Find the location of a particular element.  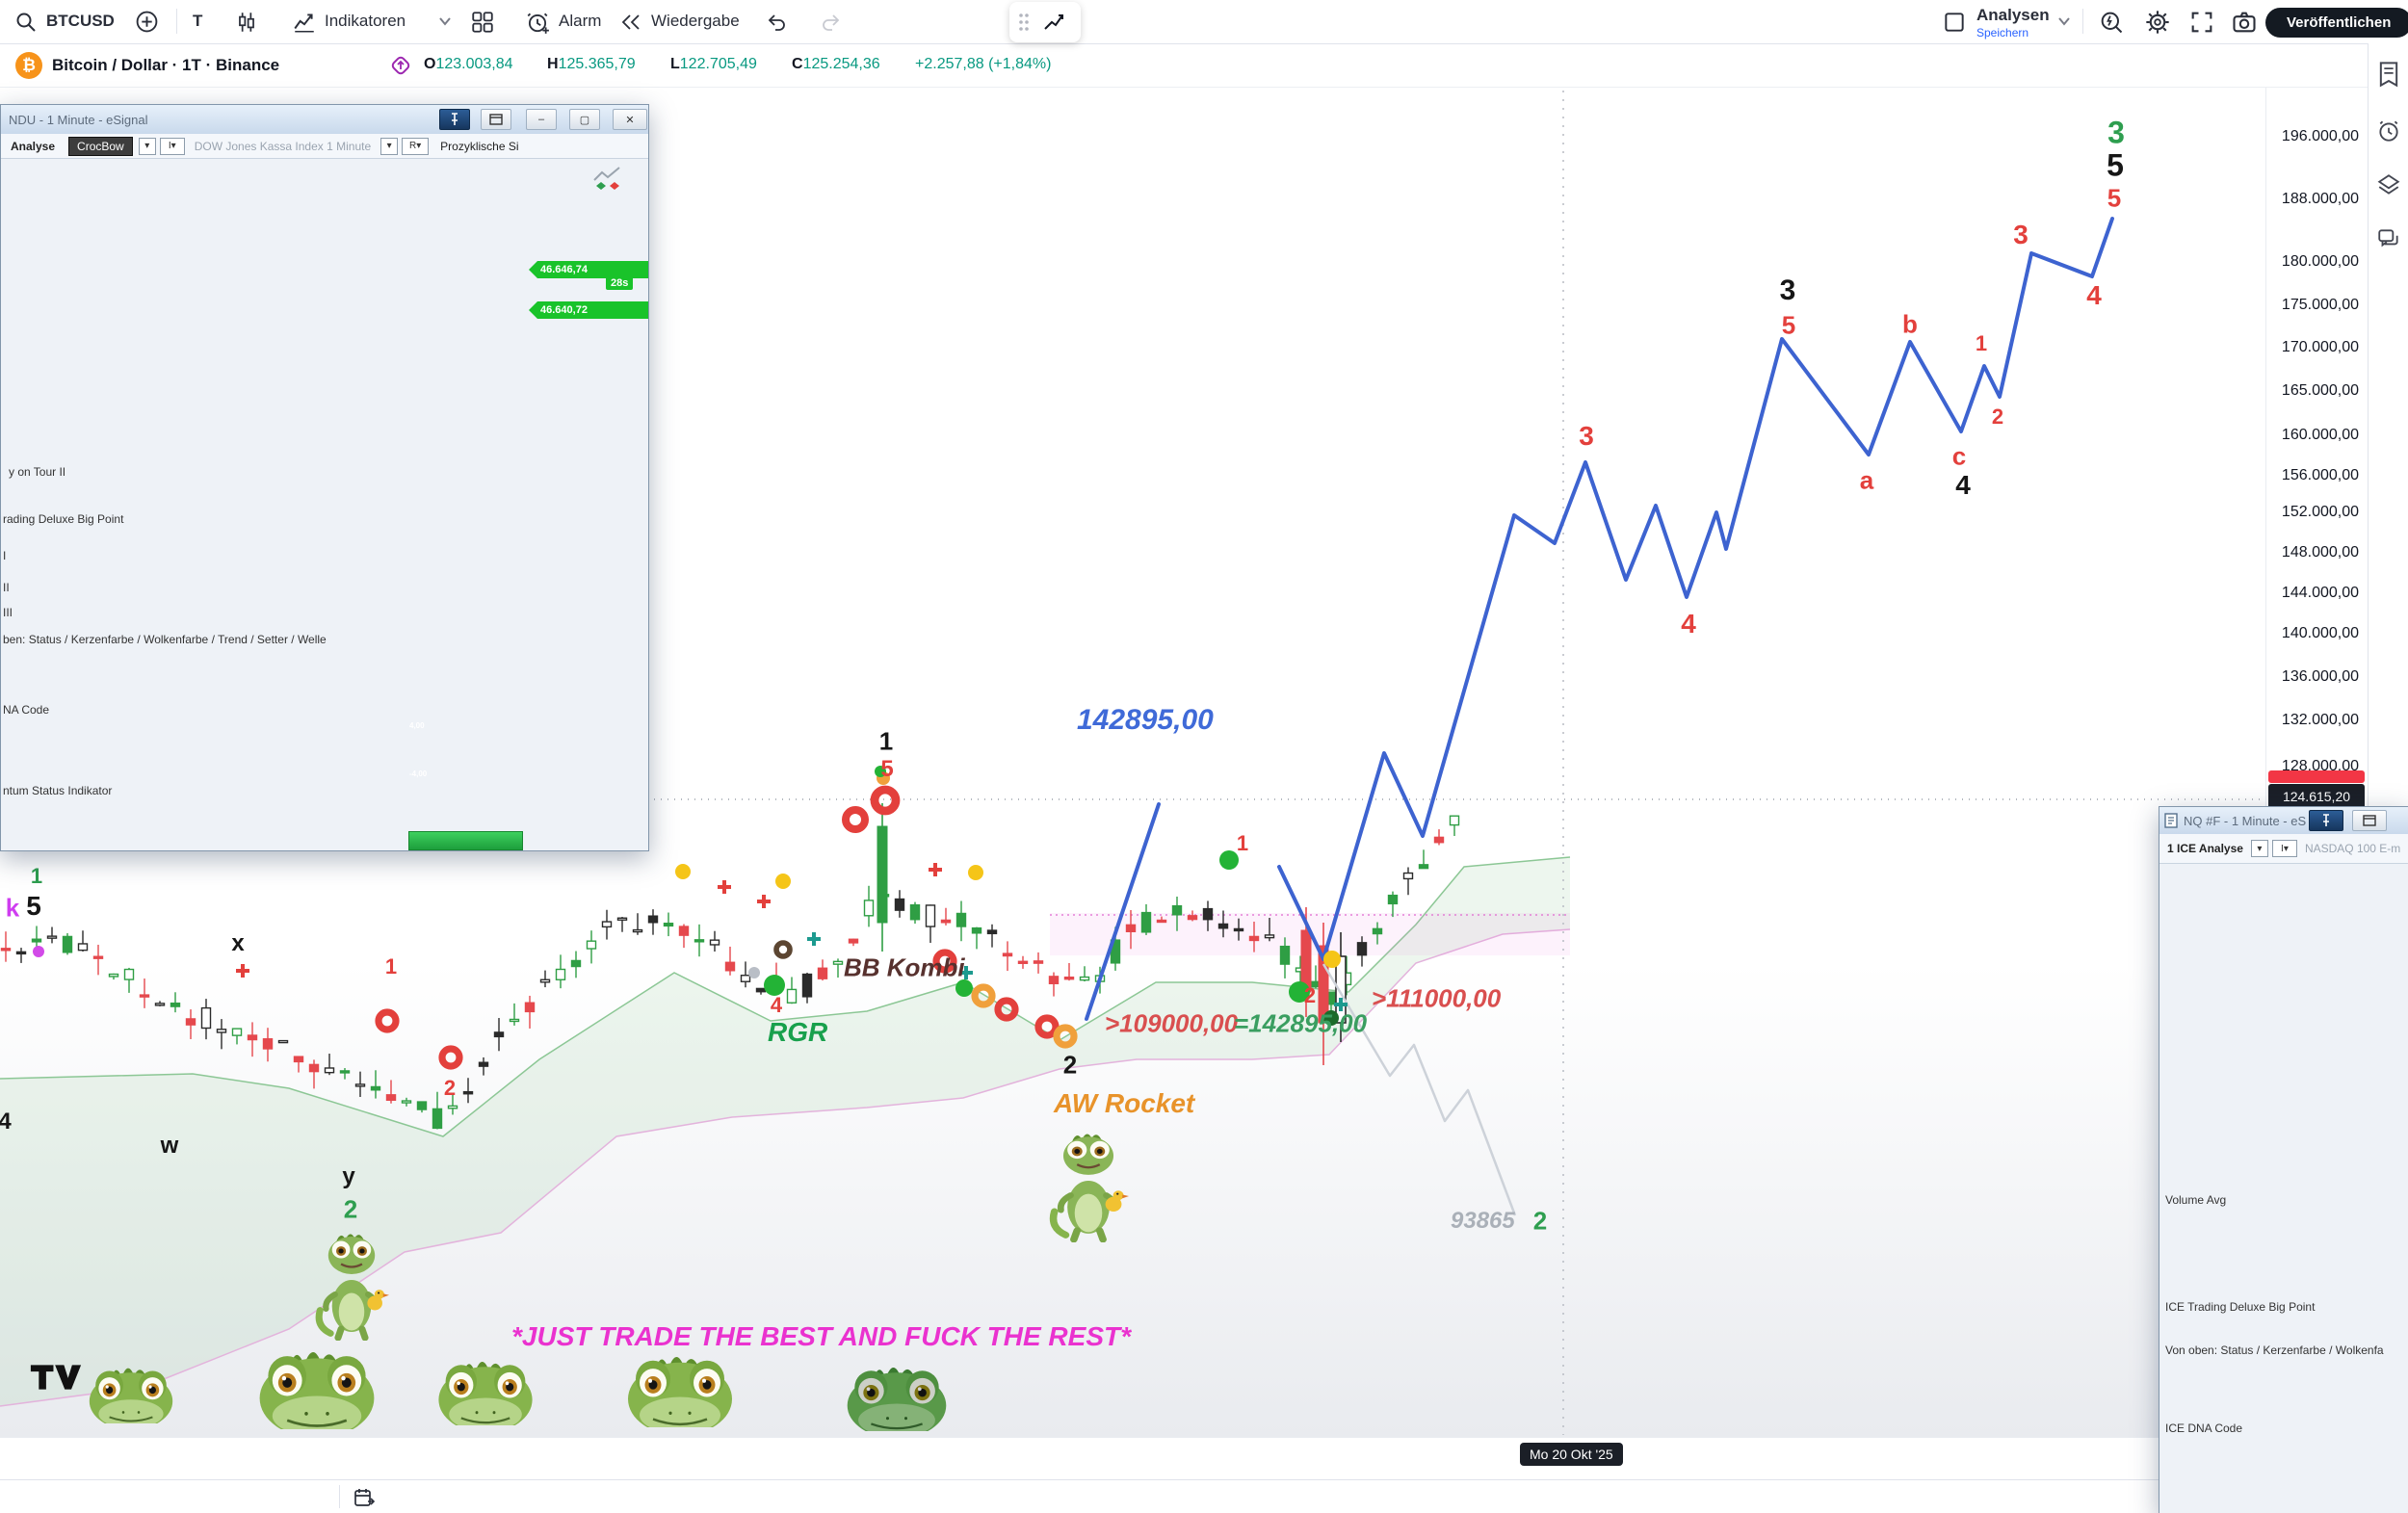

price-axis-label: 156.000,00 is located at coordinates (2320, 475).